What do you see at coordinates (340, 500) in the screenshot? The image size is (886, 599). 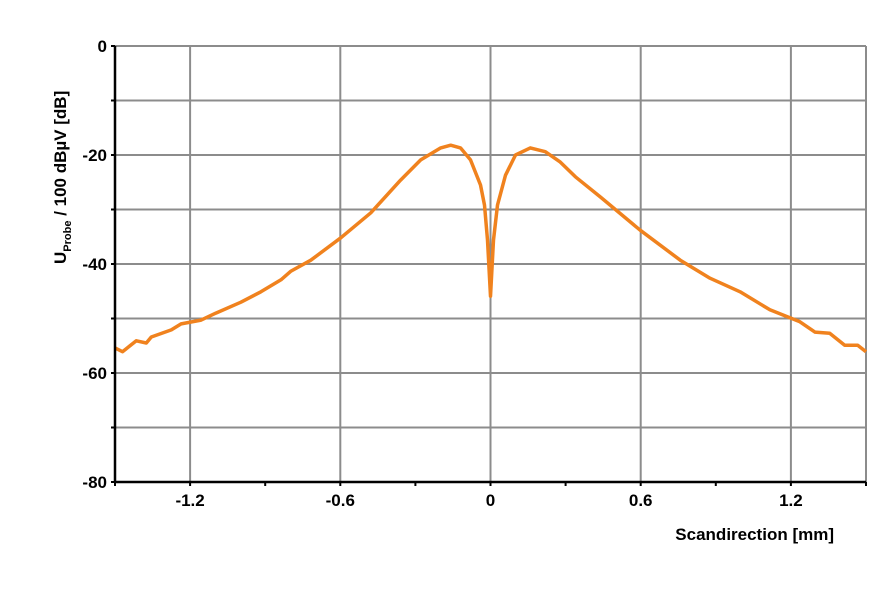 I see `x-tick-label: -0.6` at bounding box center [340, 500].